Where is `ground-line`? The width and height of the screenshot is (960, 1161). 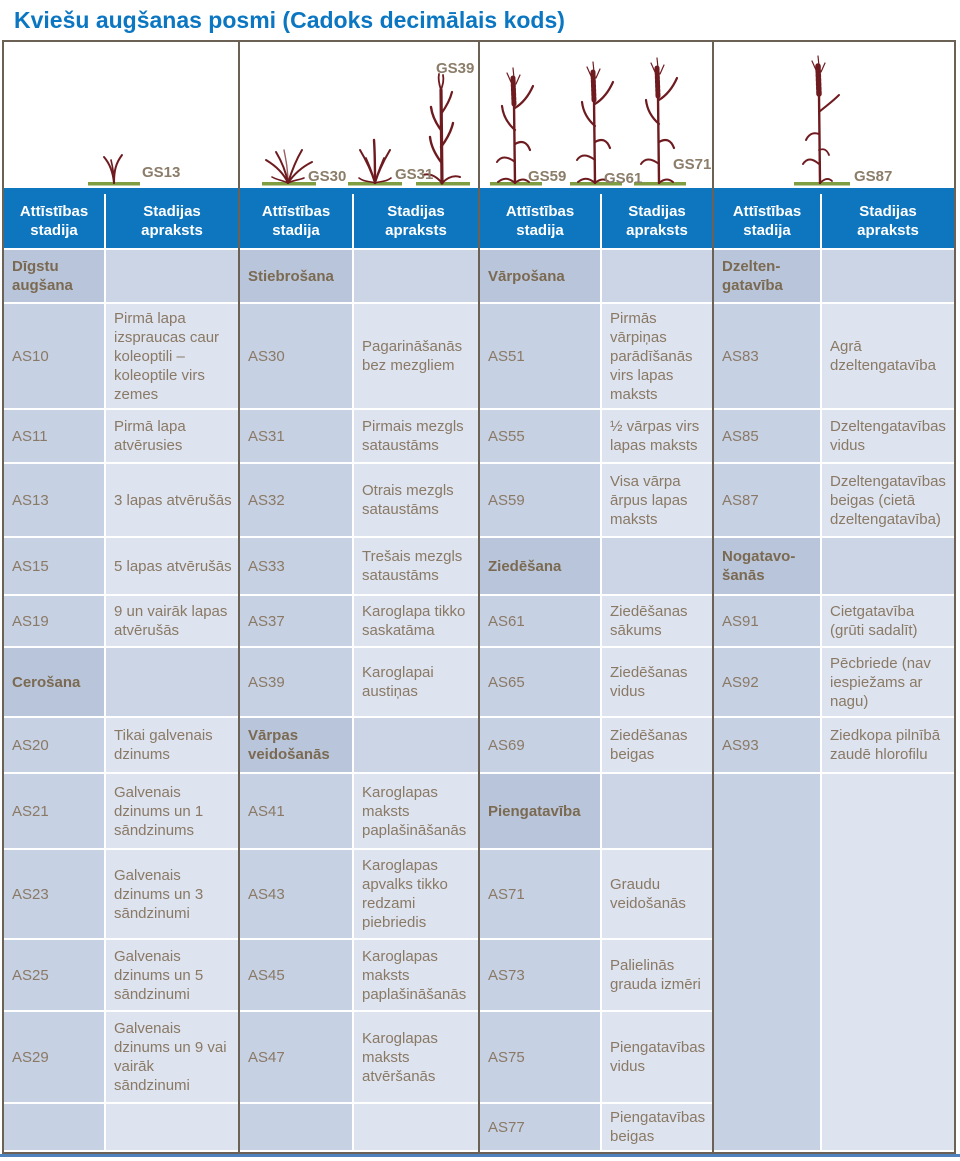
ground-line is located at coordinates (289, 184).